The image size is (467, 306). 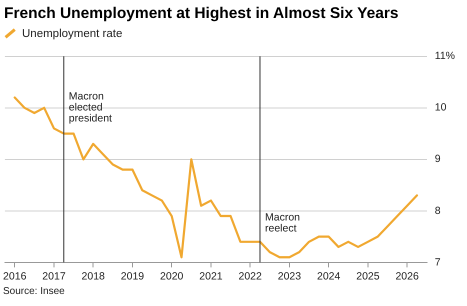 What do you see at coordinates (282, 223) in the screenshot?
I see `ref-line-label: Macron reelect` at bounding box center [282, 223].